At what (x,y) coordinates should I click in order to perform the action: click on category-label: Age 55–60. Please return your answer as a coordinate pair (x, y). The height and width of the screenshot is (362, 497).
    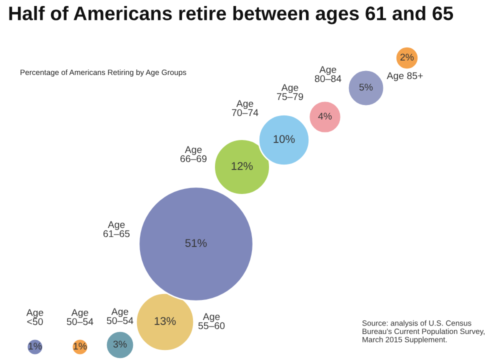
    Looking at the image, I should click on (211, 321).